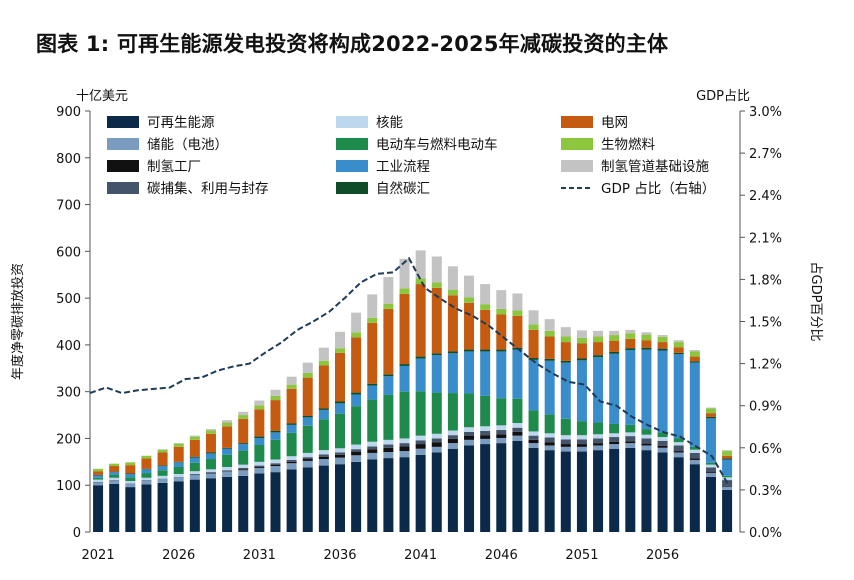 This screenshot has height=580, width=854. Describe the element at coordinates (178, 555) in the screenshot. I see `x-tick-label: 2026` at that location.